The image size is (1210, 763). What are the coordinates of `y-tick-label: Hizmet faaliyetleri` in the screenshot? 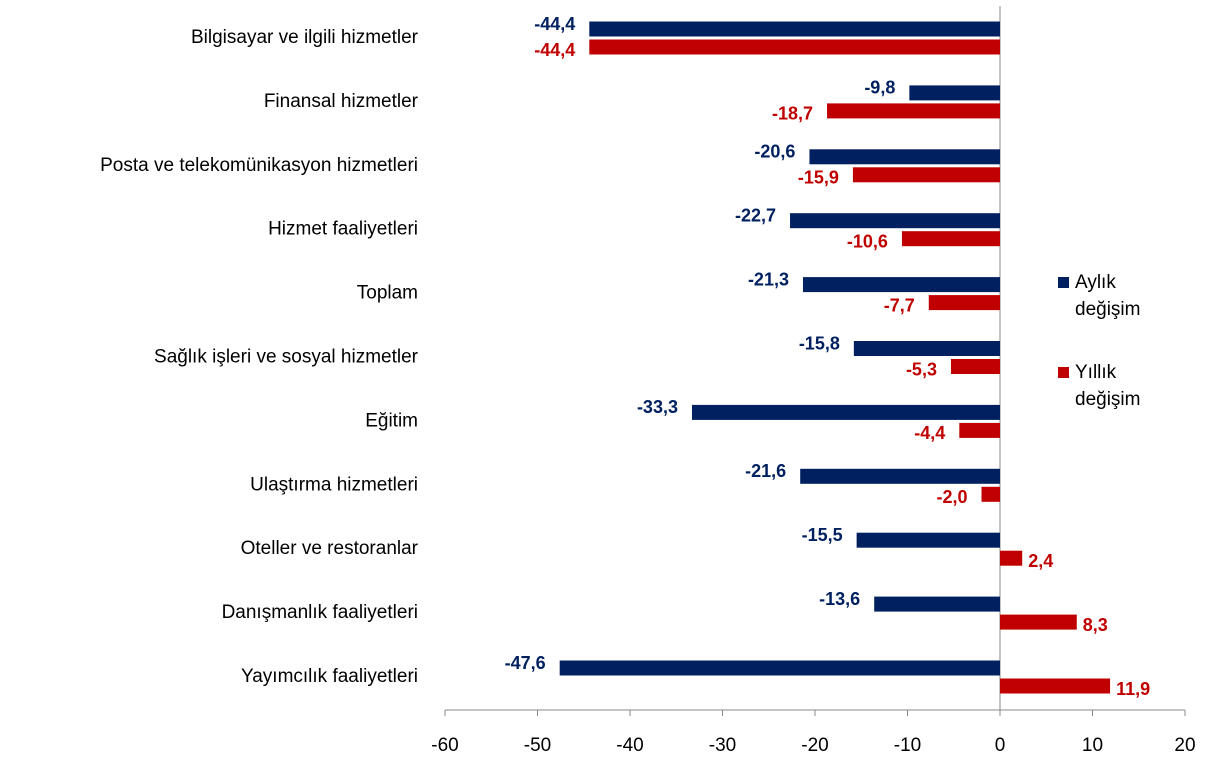 It's located at (343, 229).